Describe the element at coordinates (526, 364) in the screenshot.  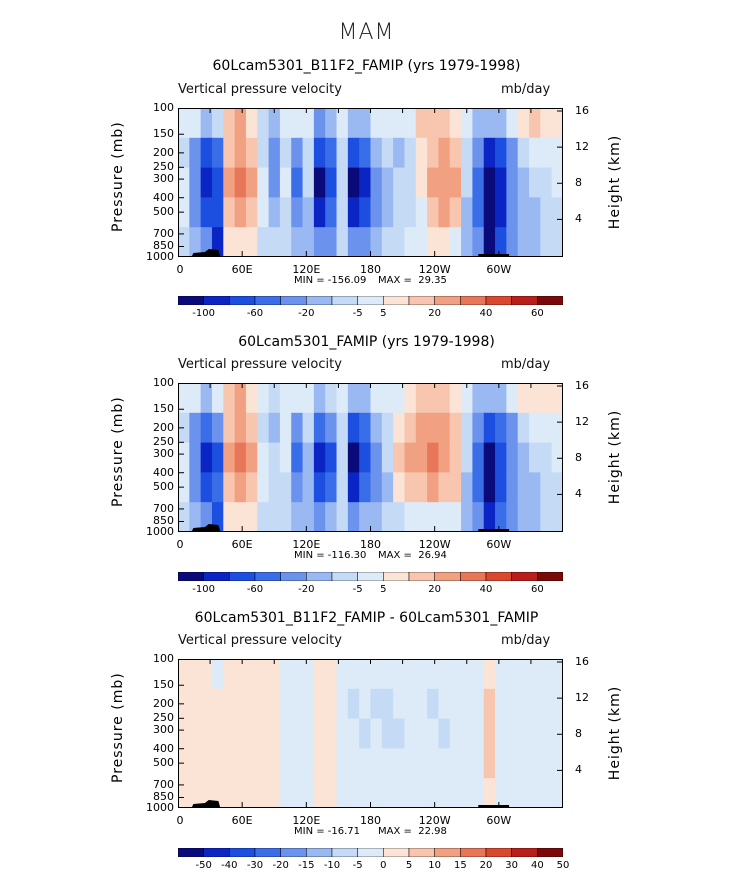
I see `units-label-2: mb/day` at that location.